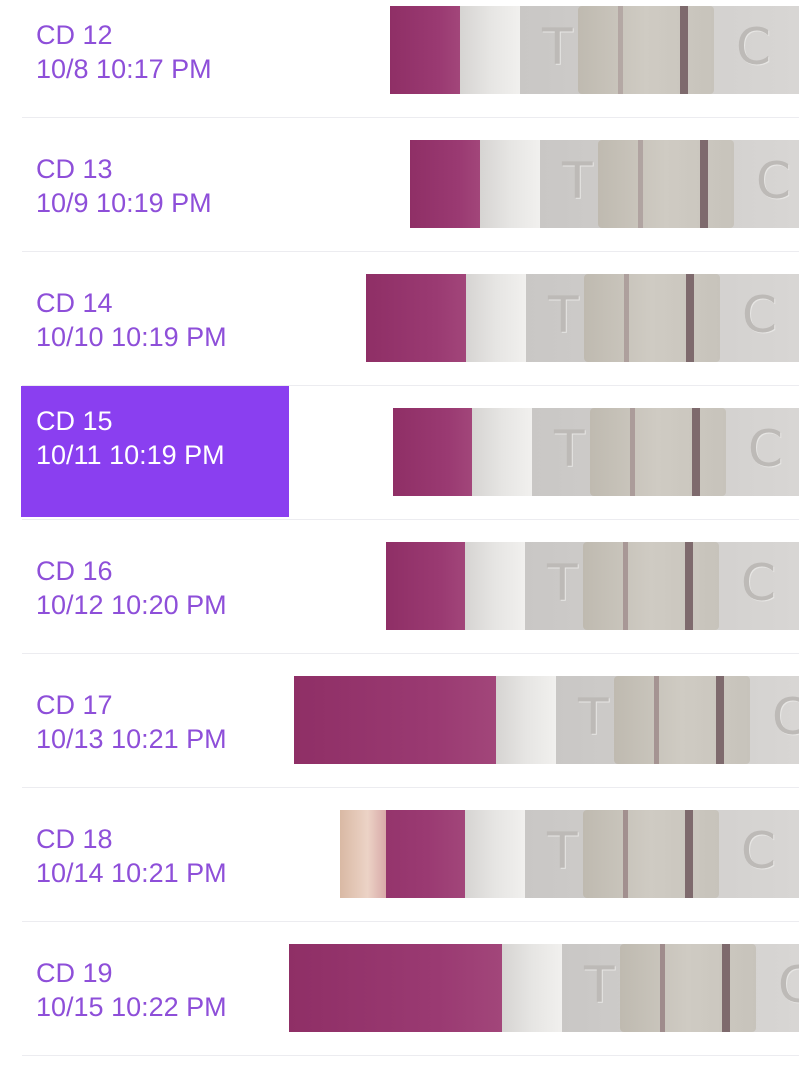 The height and width of the screenshot is (1069, 799). I want to click on test-label: CD 12 10/8 10:17 PM, so click(155, 65).